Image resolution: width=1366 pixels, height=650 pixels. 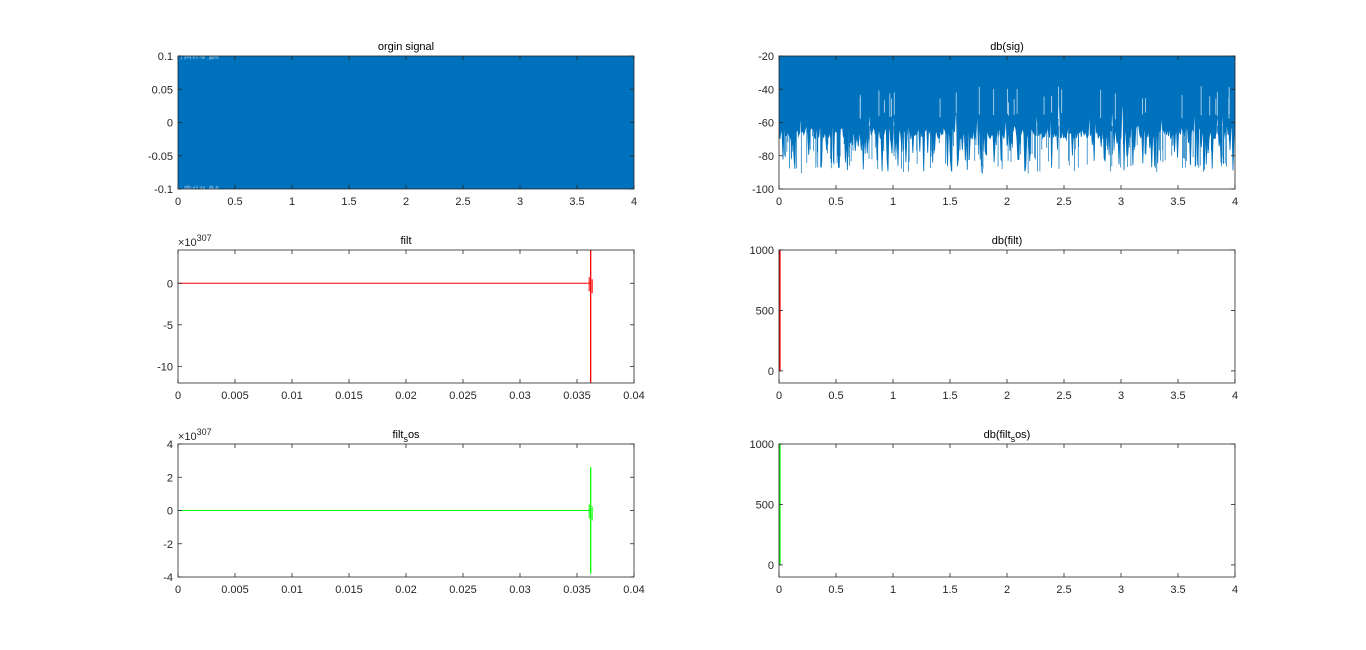 What do you see at coordinates (763, 190) in the screenshot?
I see `y-tick-label: -100` at bounding box center [763, 190].